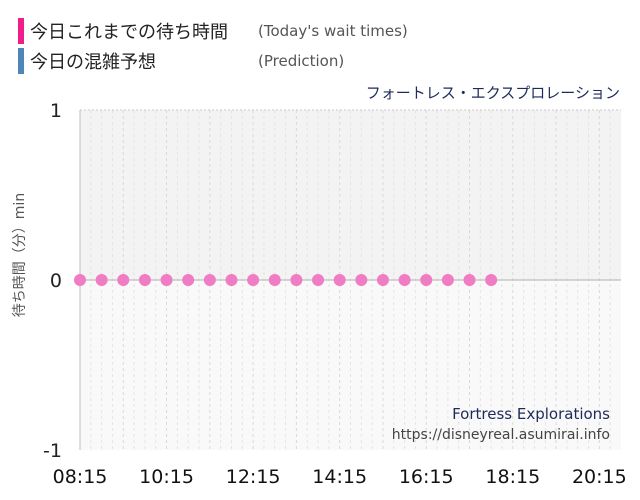 Image resolution: width=640 pixels, height=500 pixels. I want to click on x-tick-label: 10:15, so click(166, 477).